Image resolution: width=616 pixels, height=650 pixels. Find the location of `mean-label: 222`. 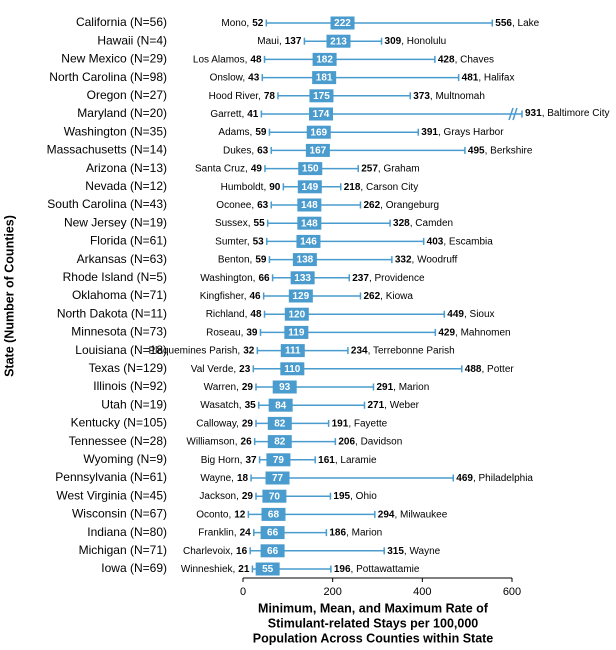

mean-label: 222 is located at coordinates (342, 23).